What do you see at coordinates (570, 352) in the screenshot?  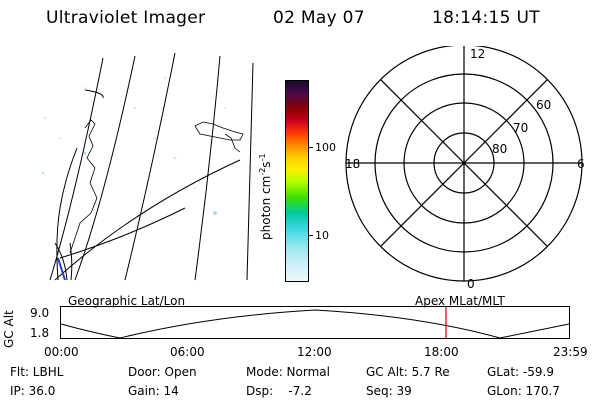 I see `x-tick-2359: 23:59` at bounding box center [570, 352].